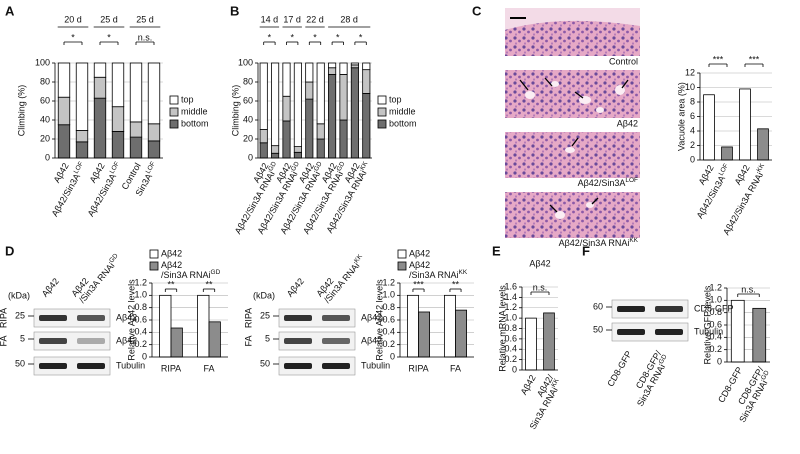 This screenshot has height=454, width=800. Describe the element at coordinates (97, 276) in the screenshot. I see `lane-label: Aβ42/Sin3A RNAiGD` at that location.